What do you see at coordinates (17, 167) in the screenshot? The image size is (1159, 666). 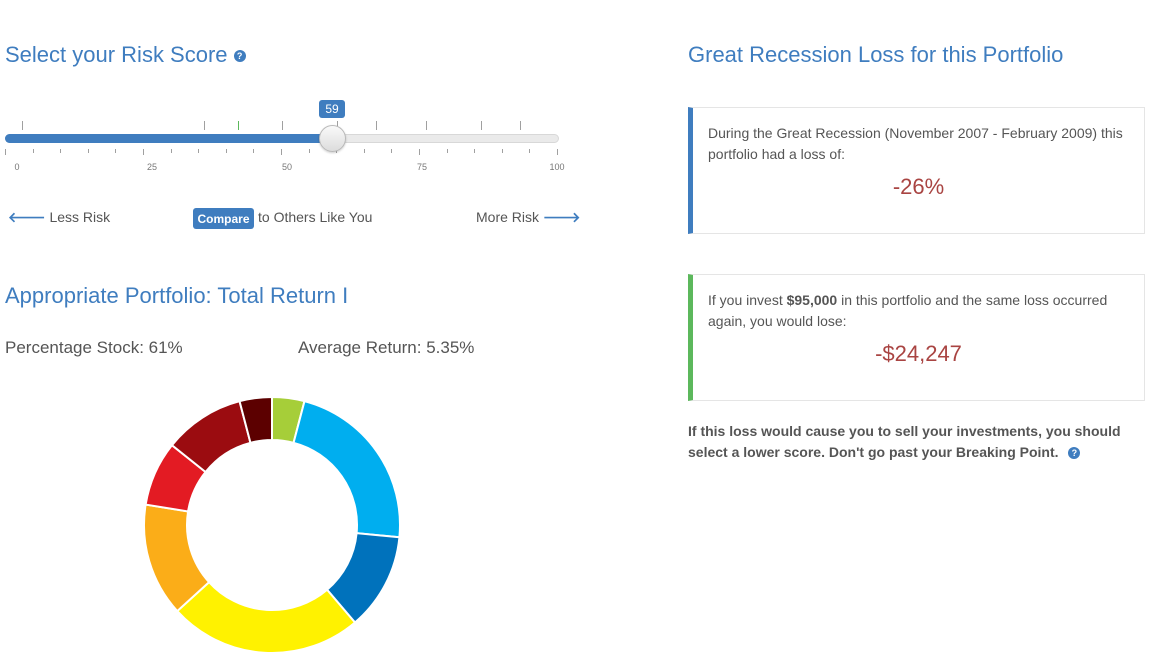 I see `tick-label: 0` at bounding box center [17, 167].